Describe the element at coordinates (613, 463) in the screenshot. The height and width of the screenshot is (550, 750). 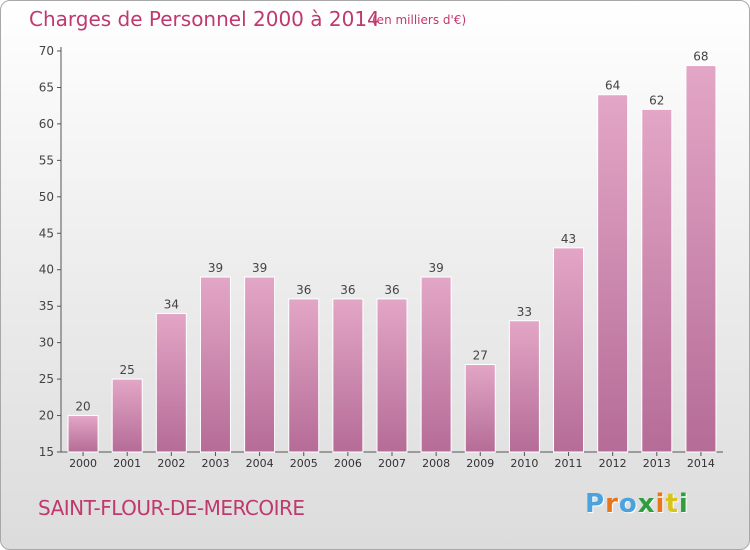
I see `x-tick-label: 2012` at that location.